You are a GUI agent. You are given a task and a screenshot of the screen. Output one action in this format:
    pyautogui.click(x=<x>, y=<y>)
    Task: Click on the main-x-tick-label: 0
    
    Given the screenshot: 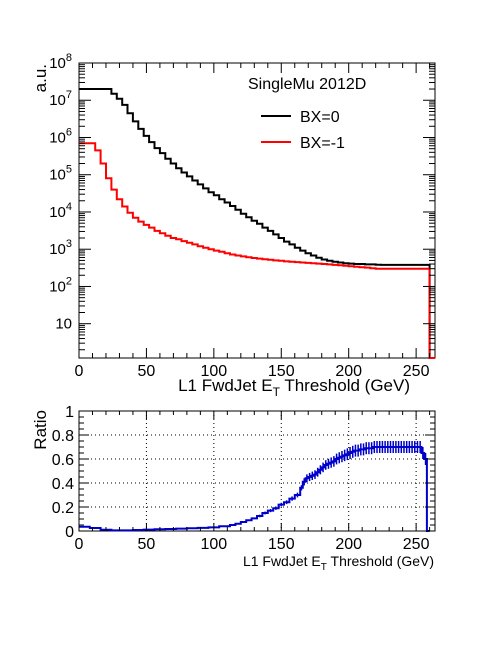 What is the action you would take?
    pyautogui.click(x=79, y=371)
    